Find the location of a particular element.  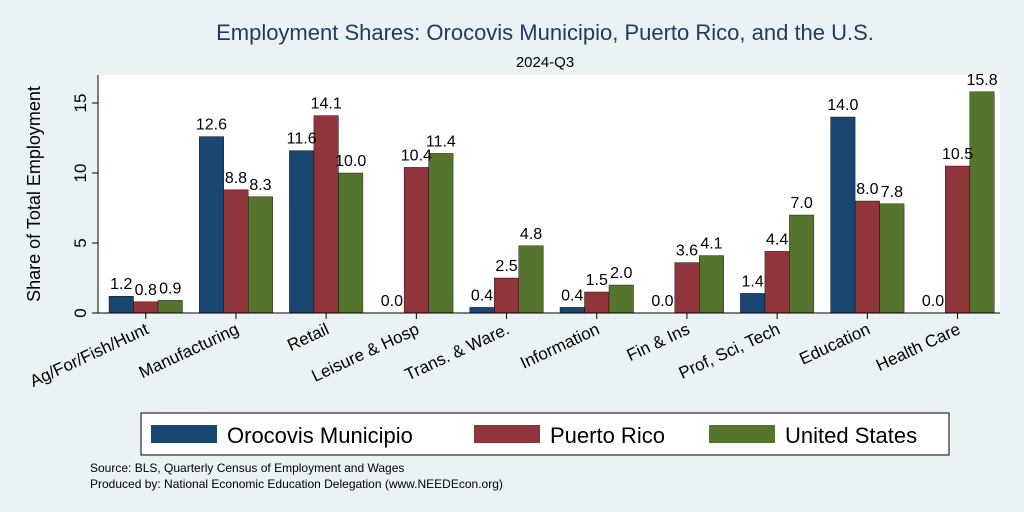

data-label: 7.0 is located at coordinates (802, 203).